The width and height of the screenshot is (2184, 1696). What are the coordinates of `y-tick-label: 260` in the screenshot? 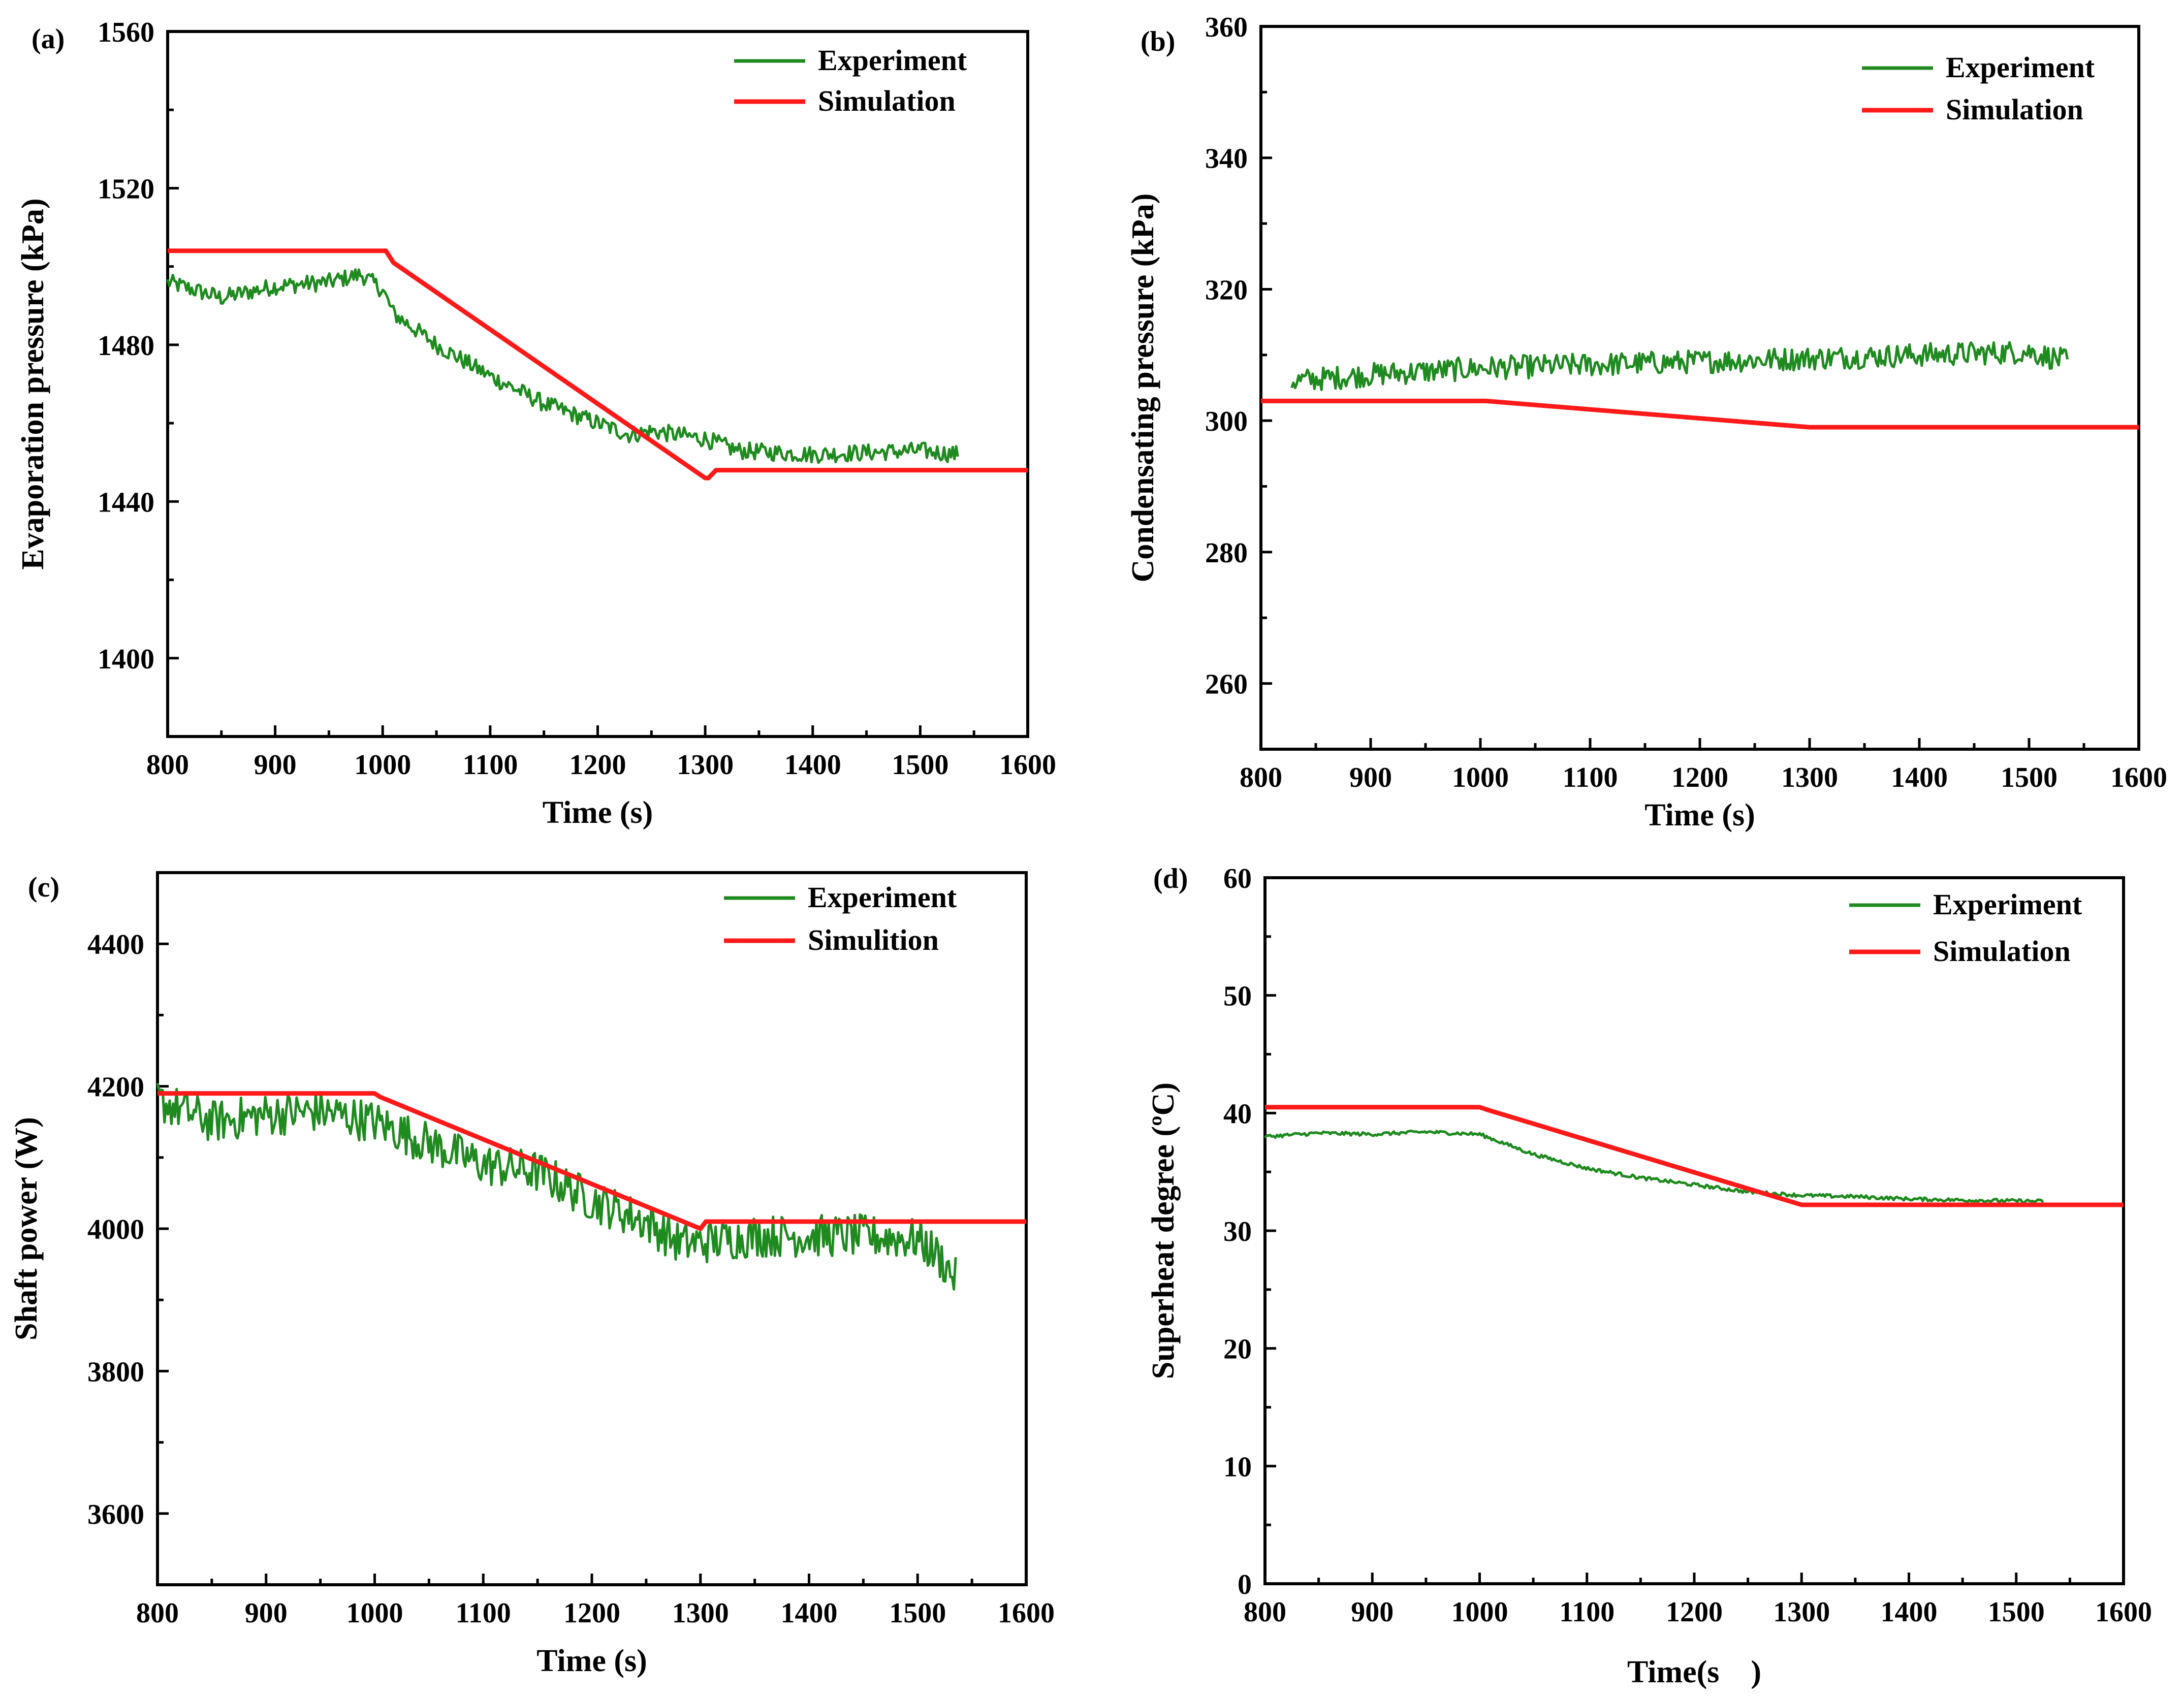 It's located at (1226, 684).